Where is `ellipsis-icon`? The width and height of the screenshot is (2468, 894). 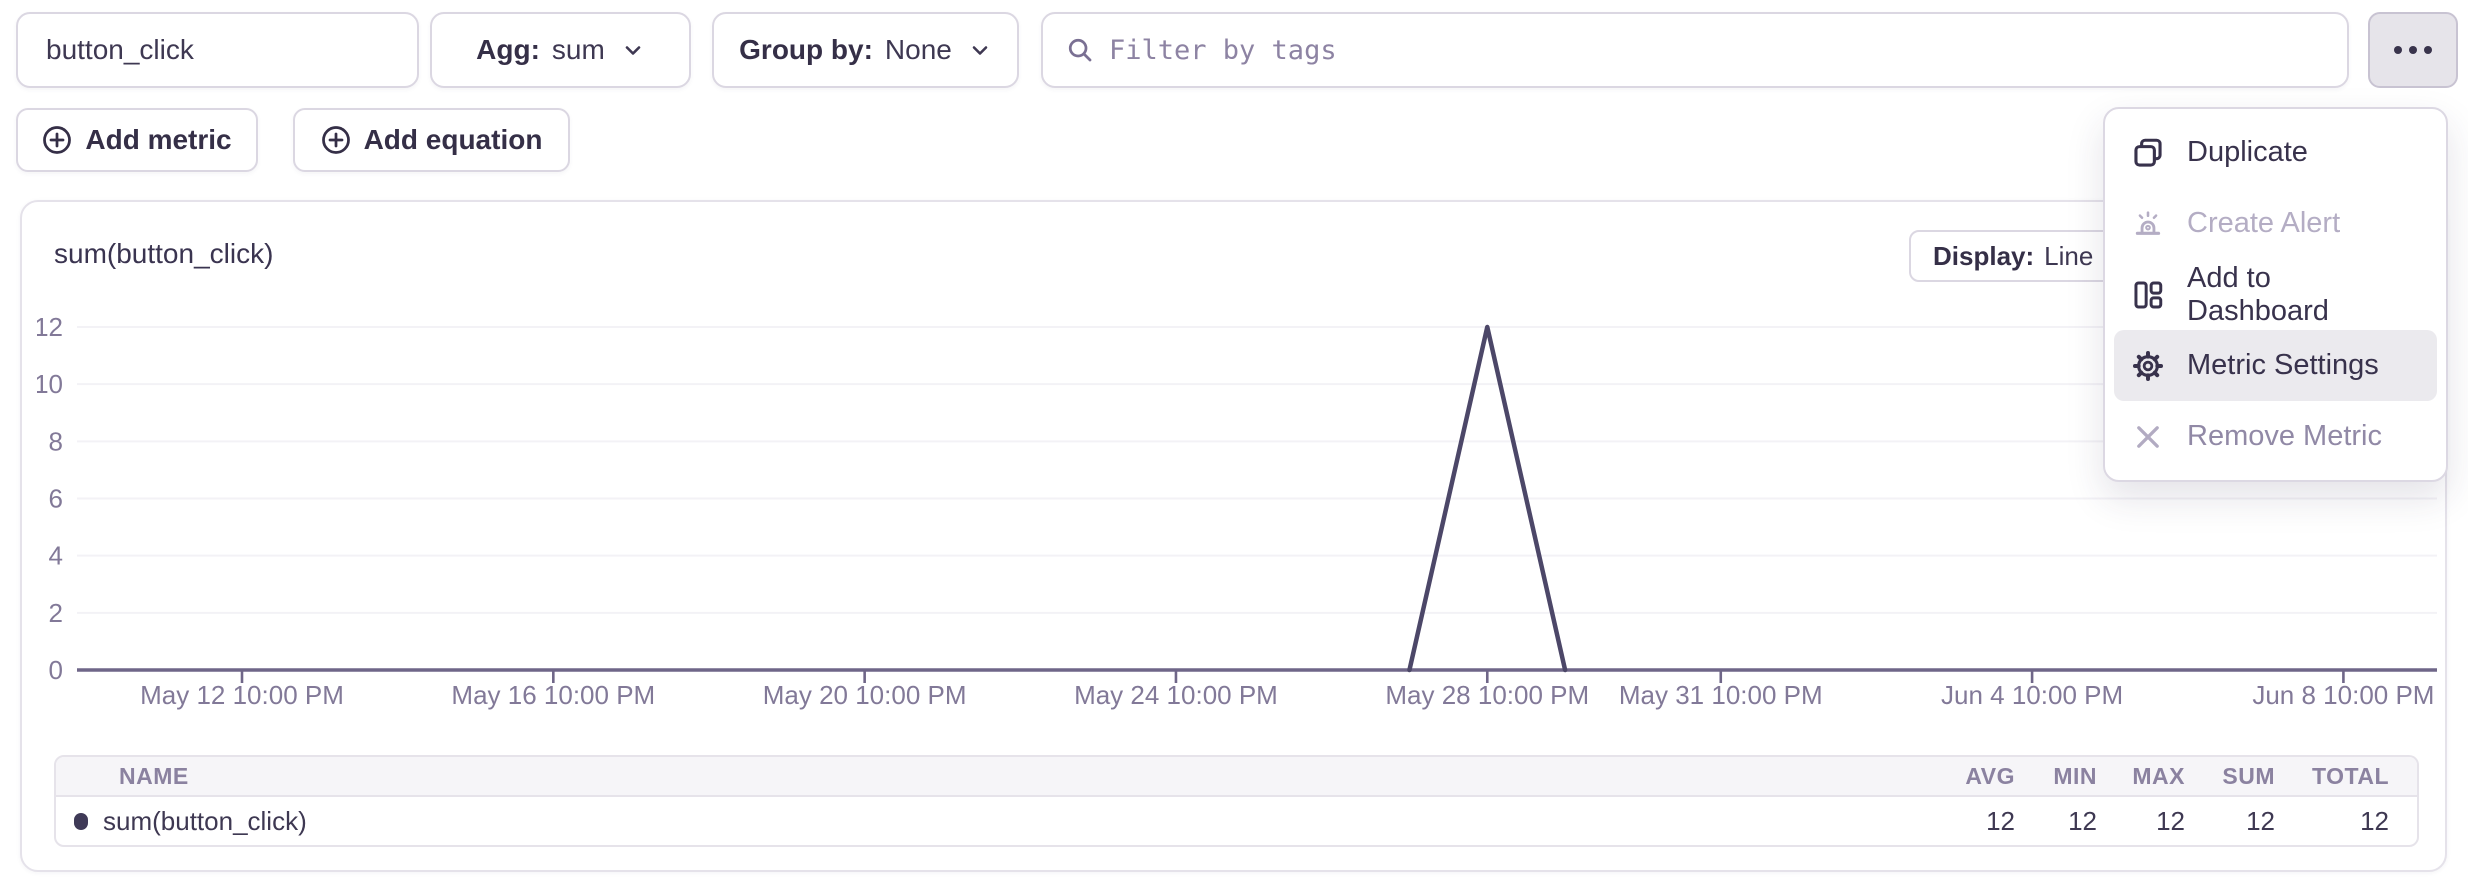 ellipsis-icon is located at coordinates (2398, 50).